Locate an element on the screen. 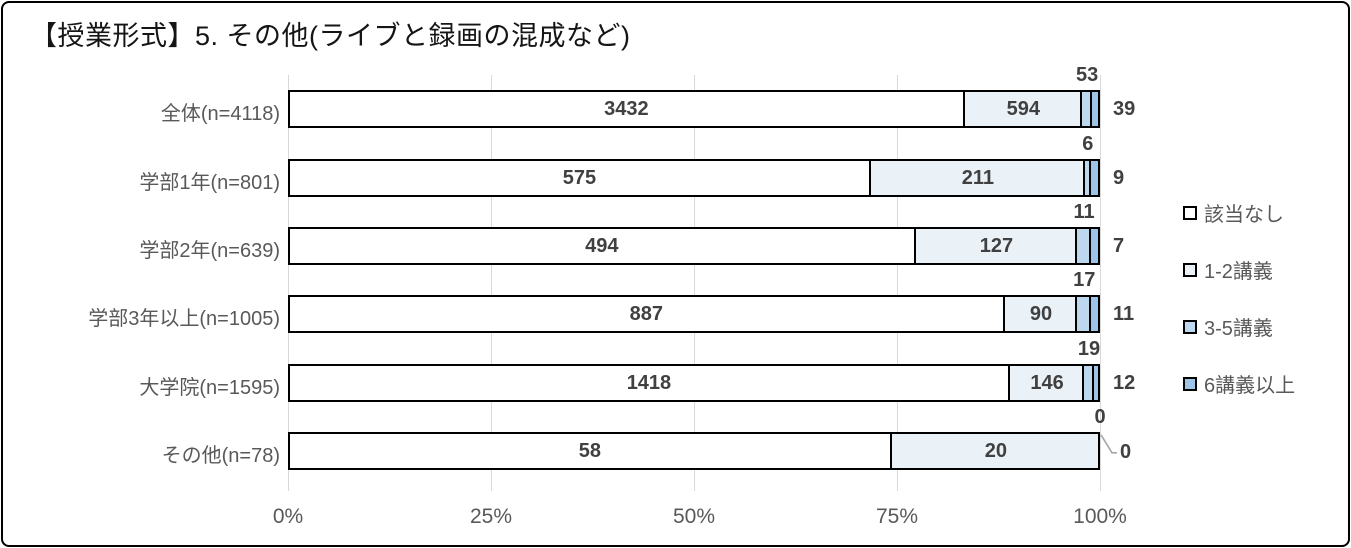  legend-label: 6講義以上 is located at coordinates (1250, 386).